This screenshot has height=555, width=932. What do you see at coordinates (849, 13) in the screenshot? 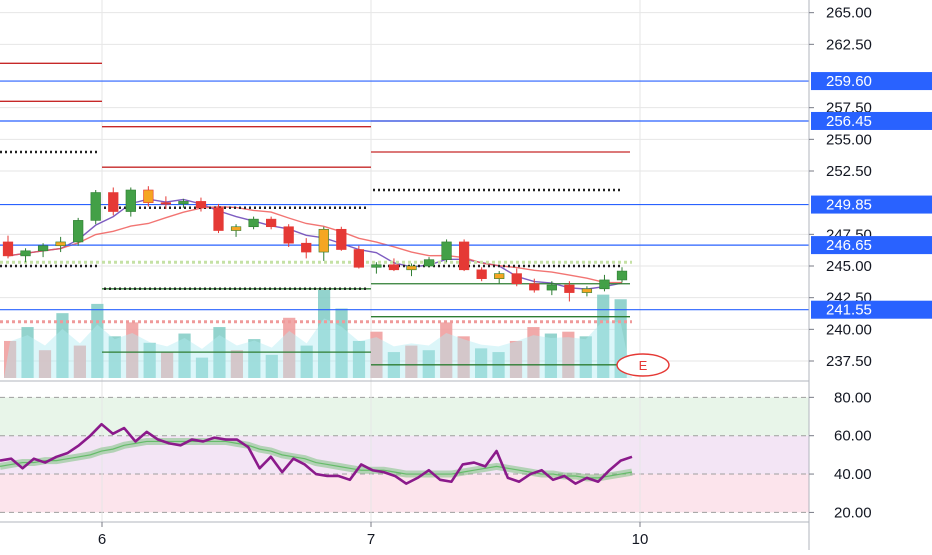
I see `price-tick-label-0: 265.00` at bounding box center [849, 13].